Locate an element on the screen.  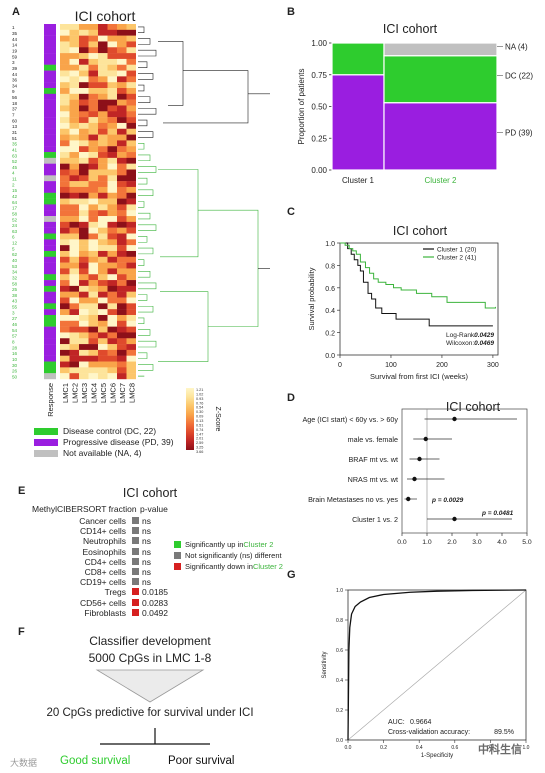
segment-label: PD (39) is located at coordinates (519, 133).